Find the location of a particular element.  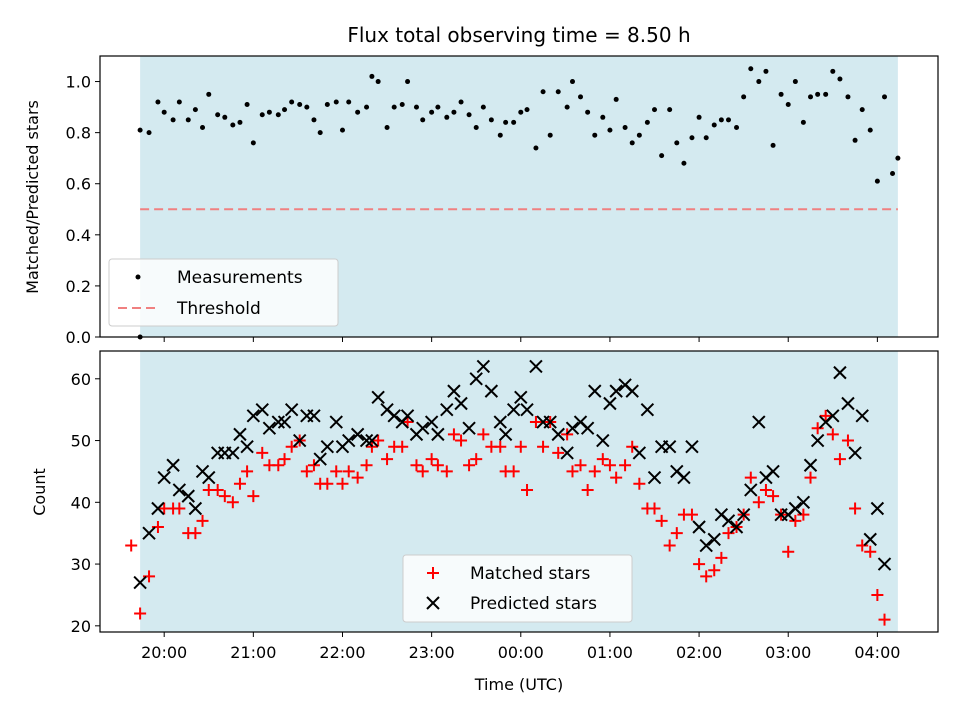

x-axis-label: Time (UTC) is located at coordinates (518, 684).